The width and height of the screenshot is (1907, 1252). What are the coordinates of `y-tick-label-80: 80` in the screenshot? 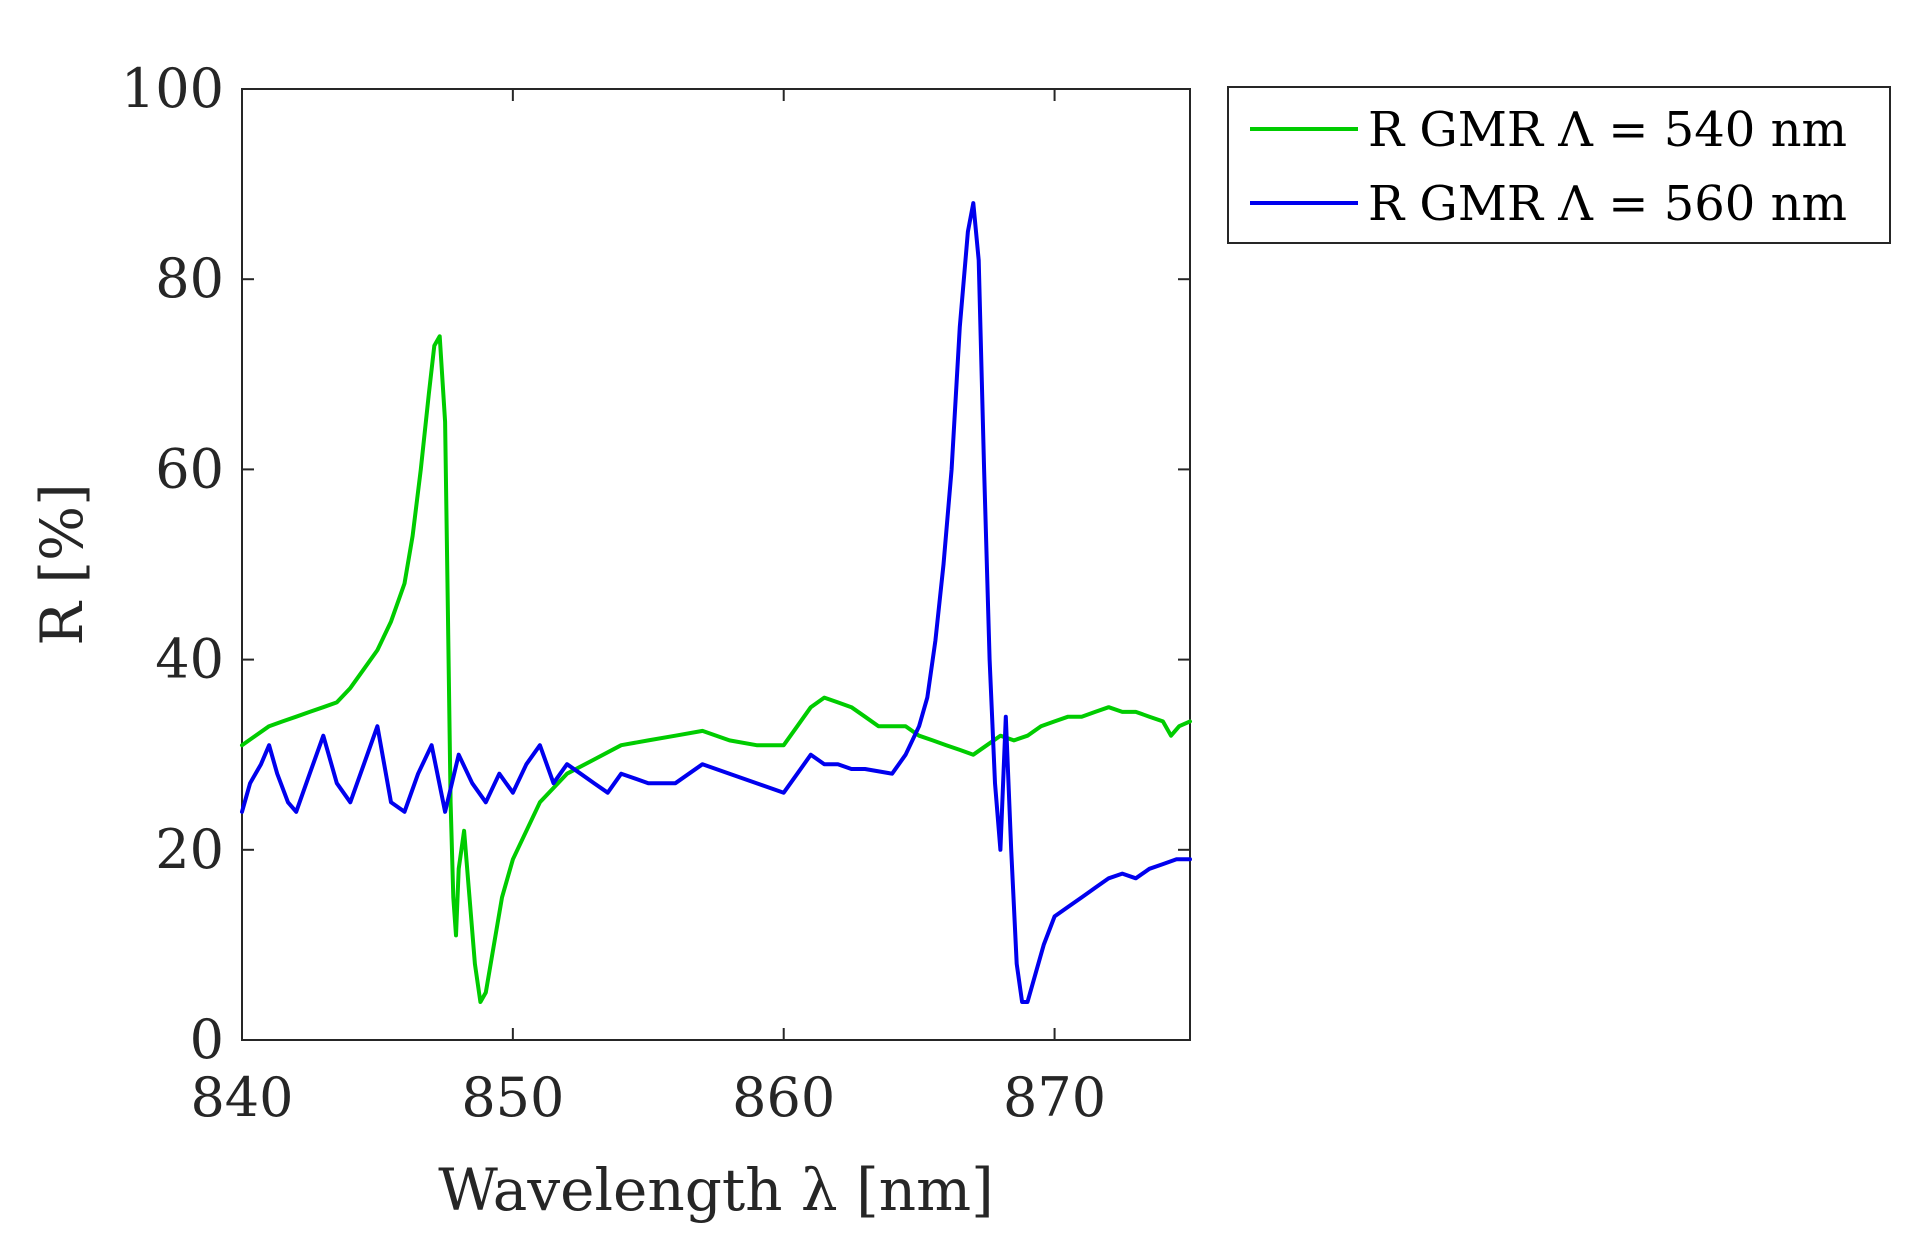 It's located at (189, 278).